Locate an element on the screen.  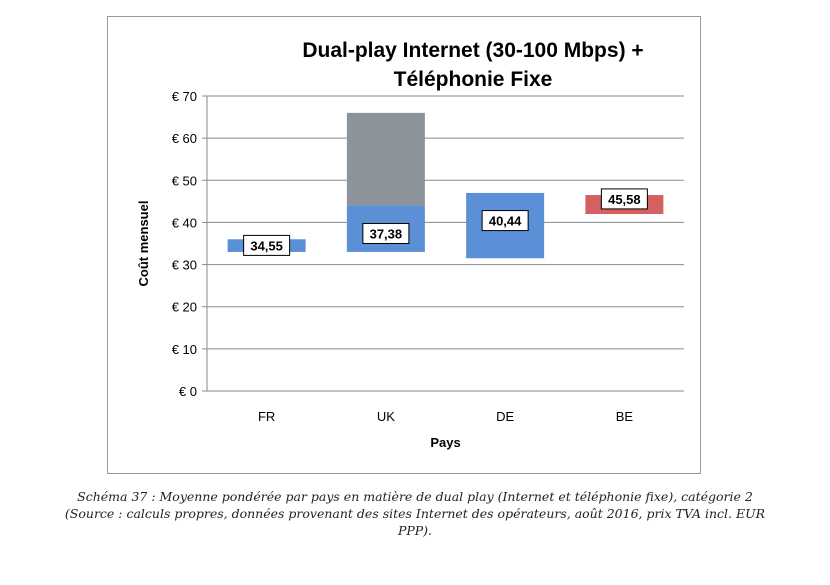
data-label-box-de is located at coordinates (505, 221).